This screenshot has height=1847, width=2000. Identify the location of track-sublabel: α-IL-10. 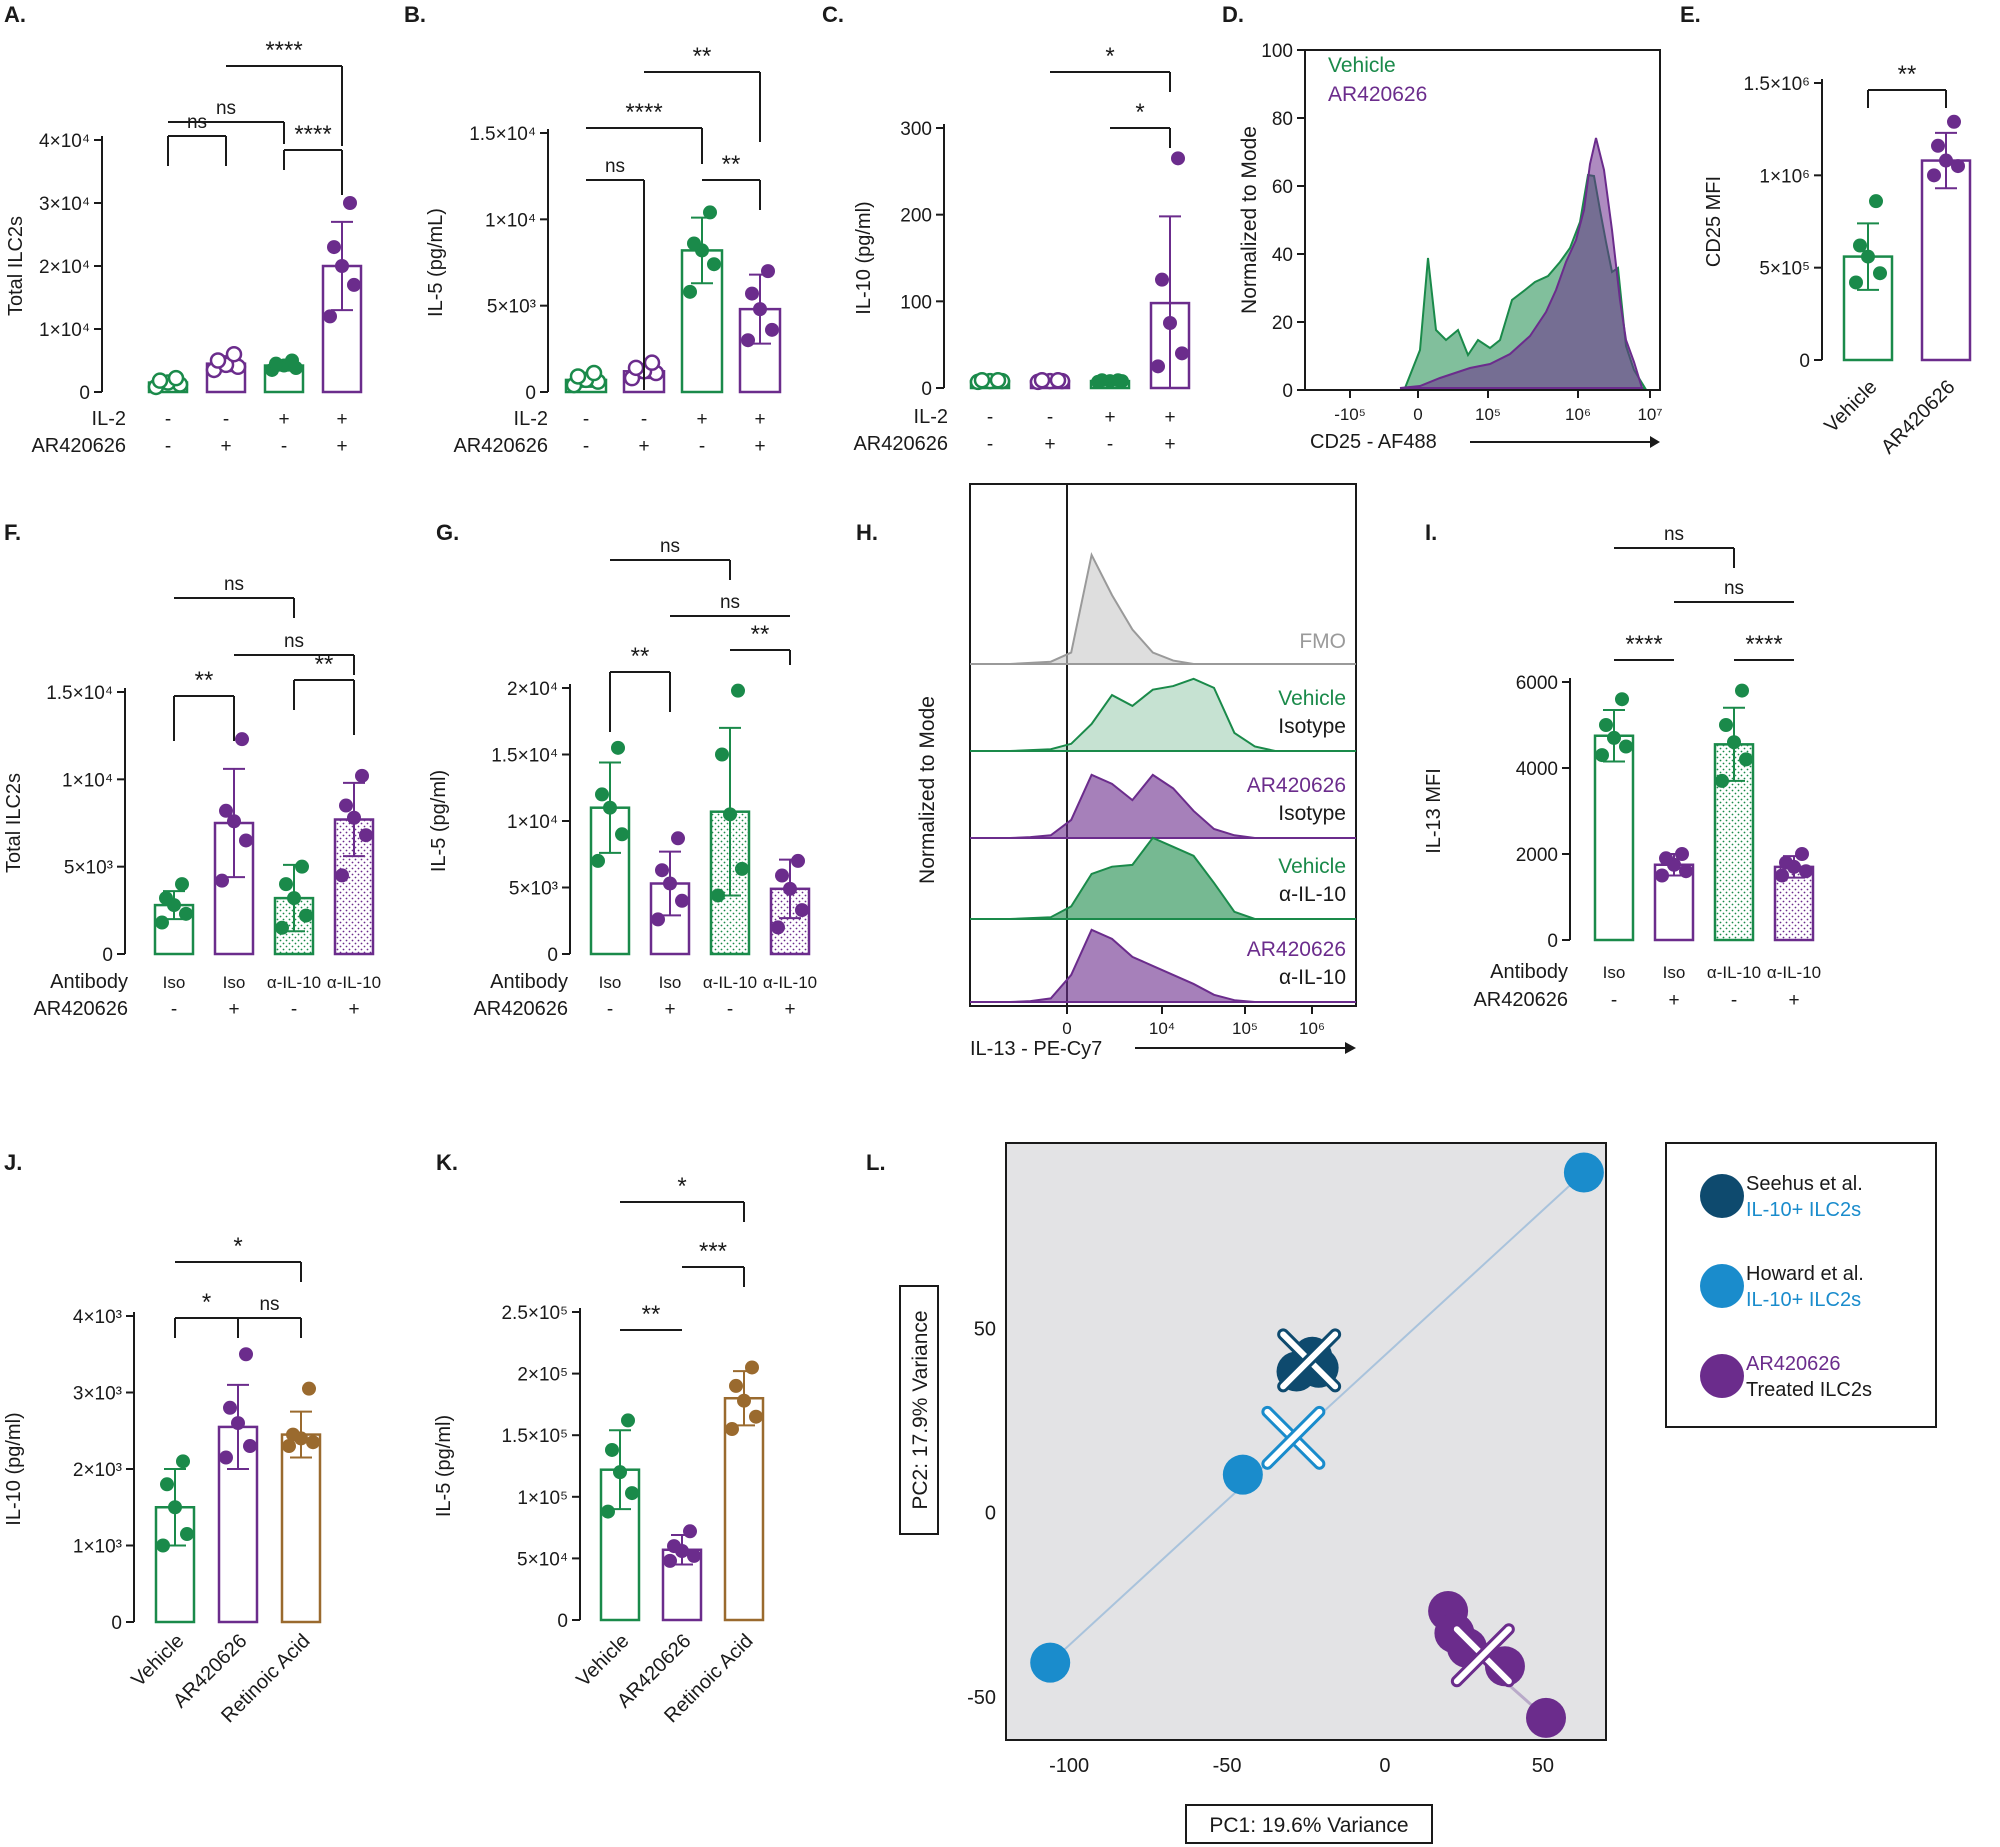
(1312, 894).